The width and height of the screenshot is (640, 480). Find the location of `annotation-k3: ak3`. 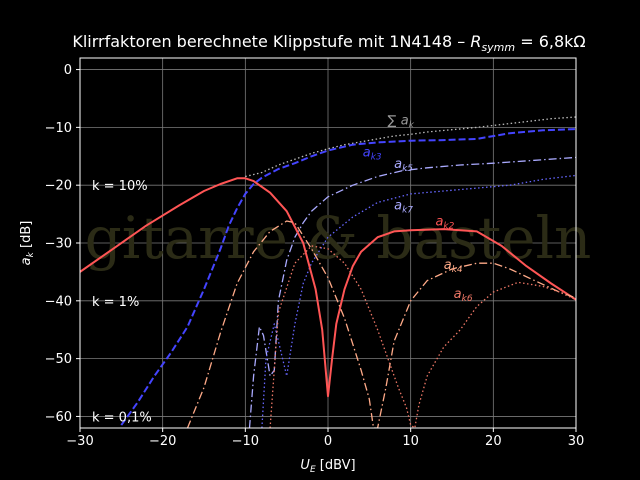

annotation-k3: ak3 is located at coordinates (372, 153).